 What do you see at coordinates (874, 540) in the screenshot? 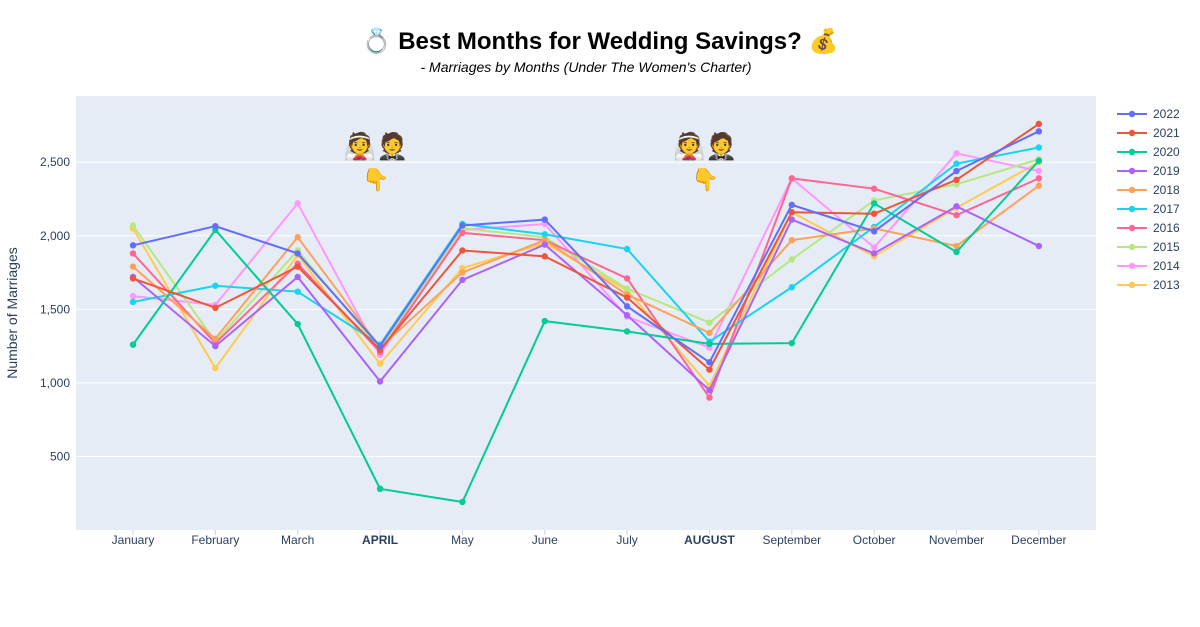
I see `x-tick-label: October` at bounding box center [874, 540].